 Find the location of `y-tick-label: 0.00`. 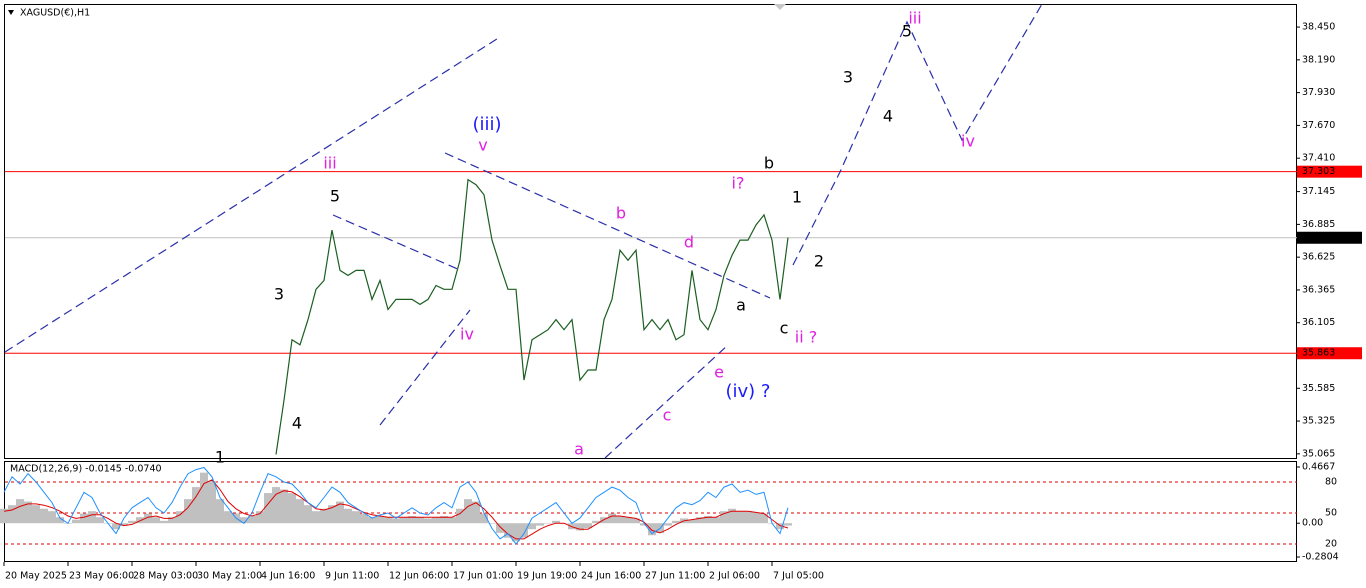

y-tick-label: 0.00 is located at coordinates (1312, 523).